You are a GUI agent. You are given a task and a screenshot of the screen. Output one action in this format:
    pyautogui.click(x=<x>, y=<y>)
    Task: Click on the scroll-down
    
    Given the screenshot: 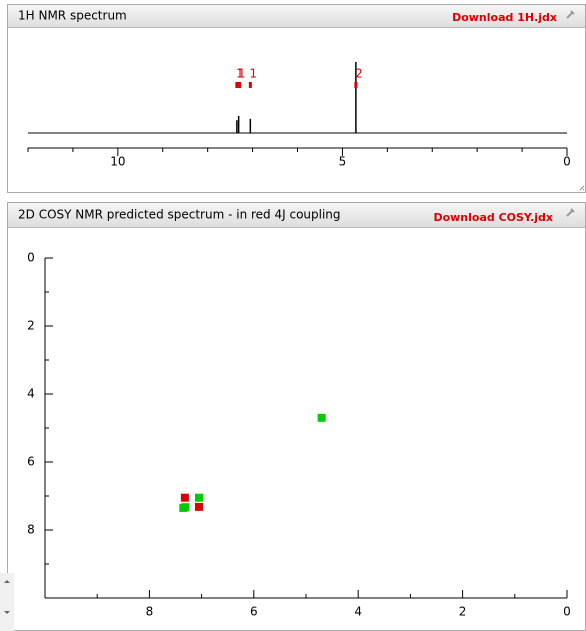 What is the action you would take?
    pyautogui.click(x=7, y=612)
    